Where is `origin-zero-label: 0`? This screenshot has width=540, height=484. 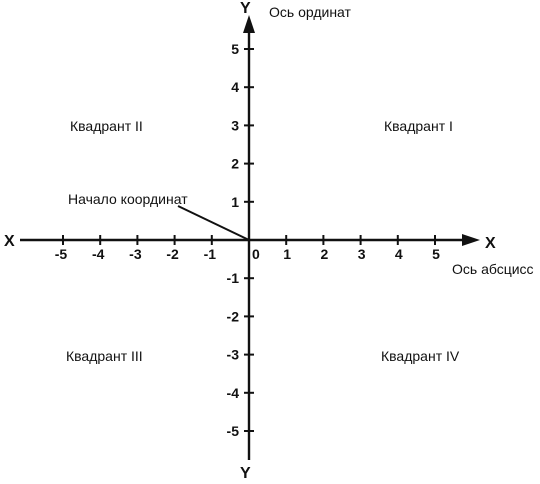 origin-zero-label: 0 is located at coordinates (256, 254).